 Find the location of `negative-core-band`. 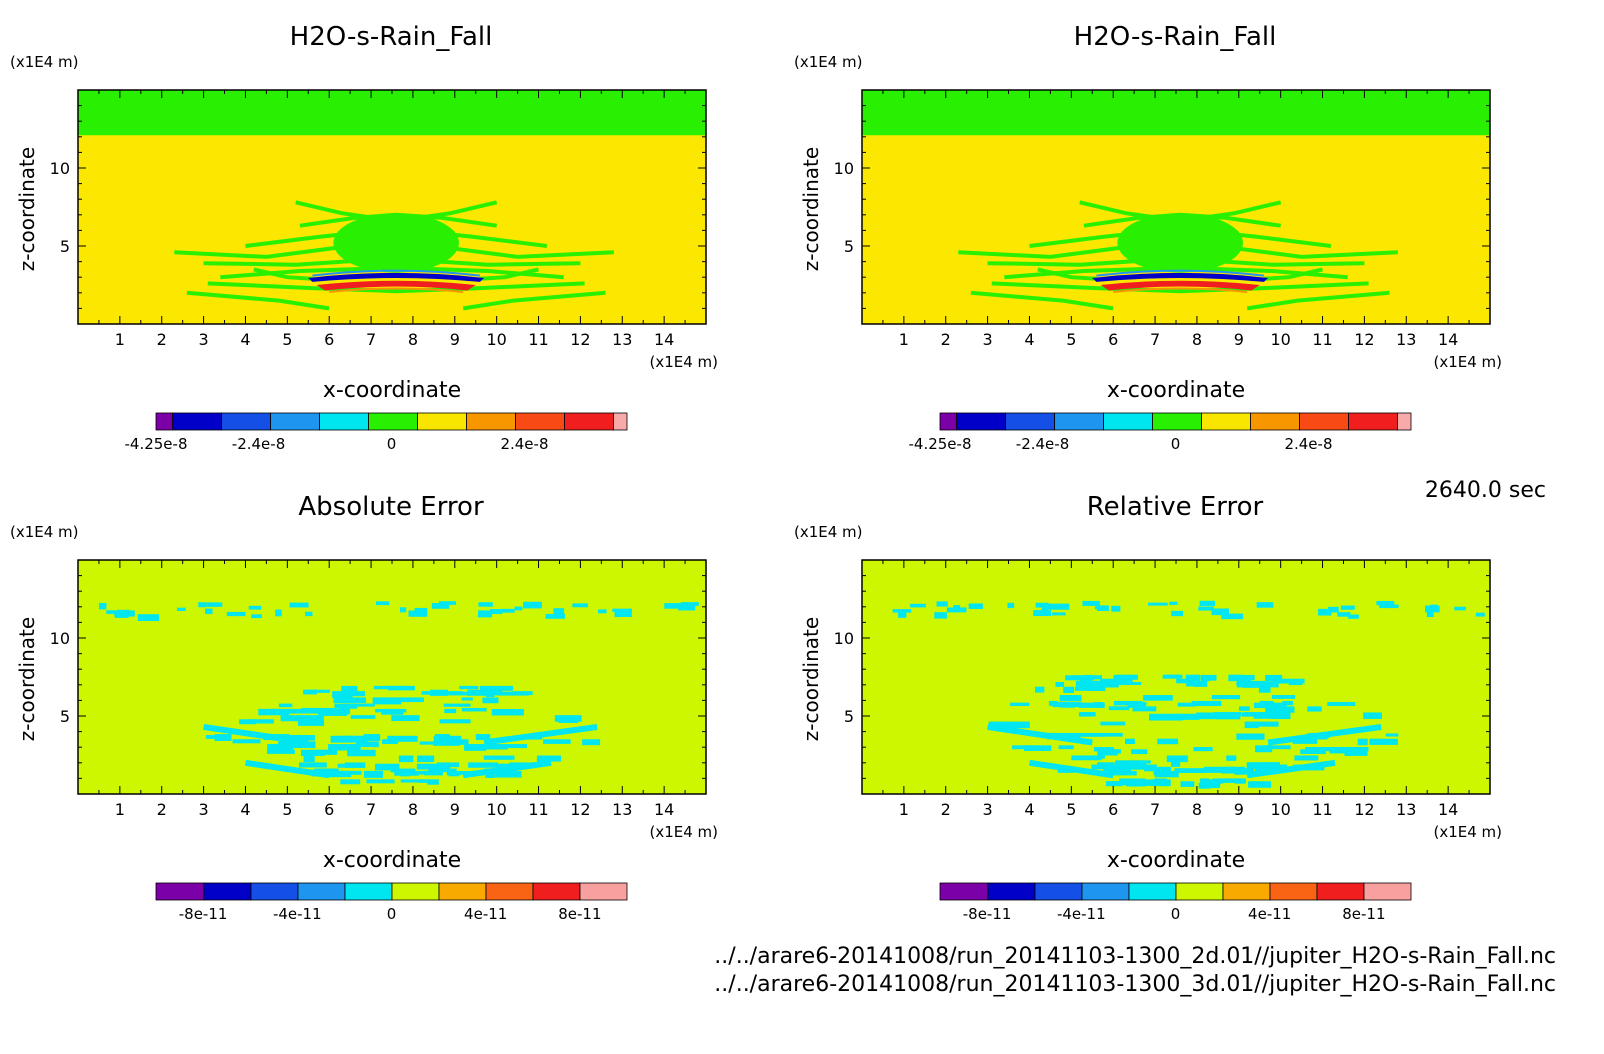

negative-core-band is located at coordinates (396, 277).